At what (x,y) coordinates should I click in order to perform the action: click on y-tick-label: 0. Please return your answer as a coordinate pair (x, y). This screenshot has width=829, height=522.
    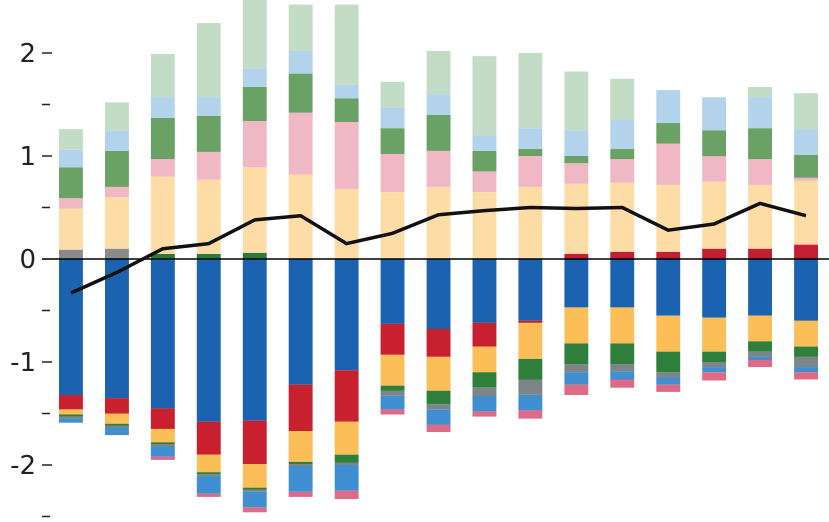
    Looking at the image, I should click on (27, 260).